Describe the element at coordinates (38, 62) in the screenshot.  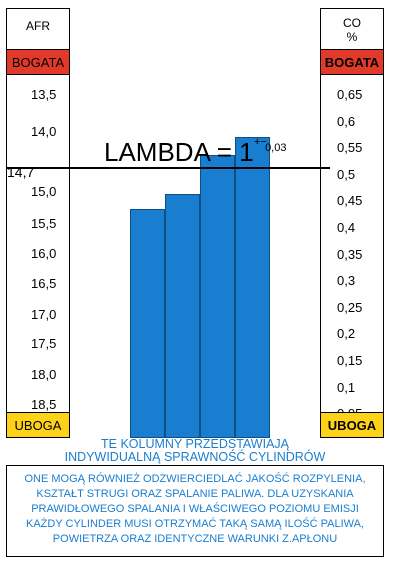
I see `afr-rich-band: BOGATA` at that location.